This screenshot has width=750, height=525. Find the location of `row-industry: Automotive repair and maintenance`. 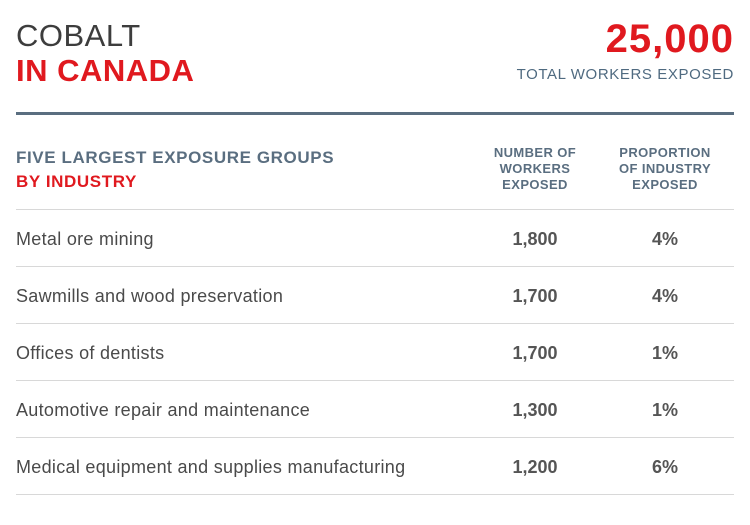

row-industry: Automotive repair and maintenance is located at coordinates (163, 410).